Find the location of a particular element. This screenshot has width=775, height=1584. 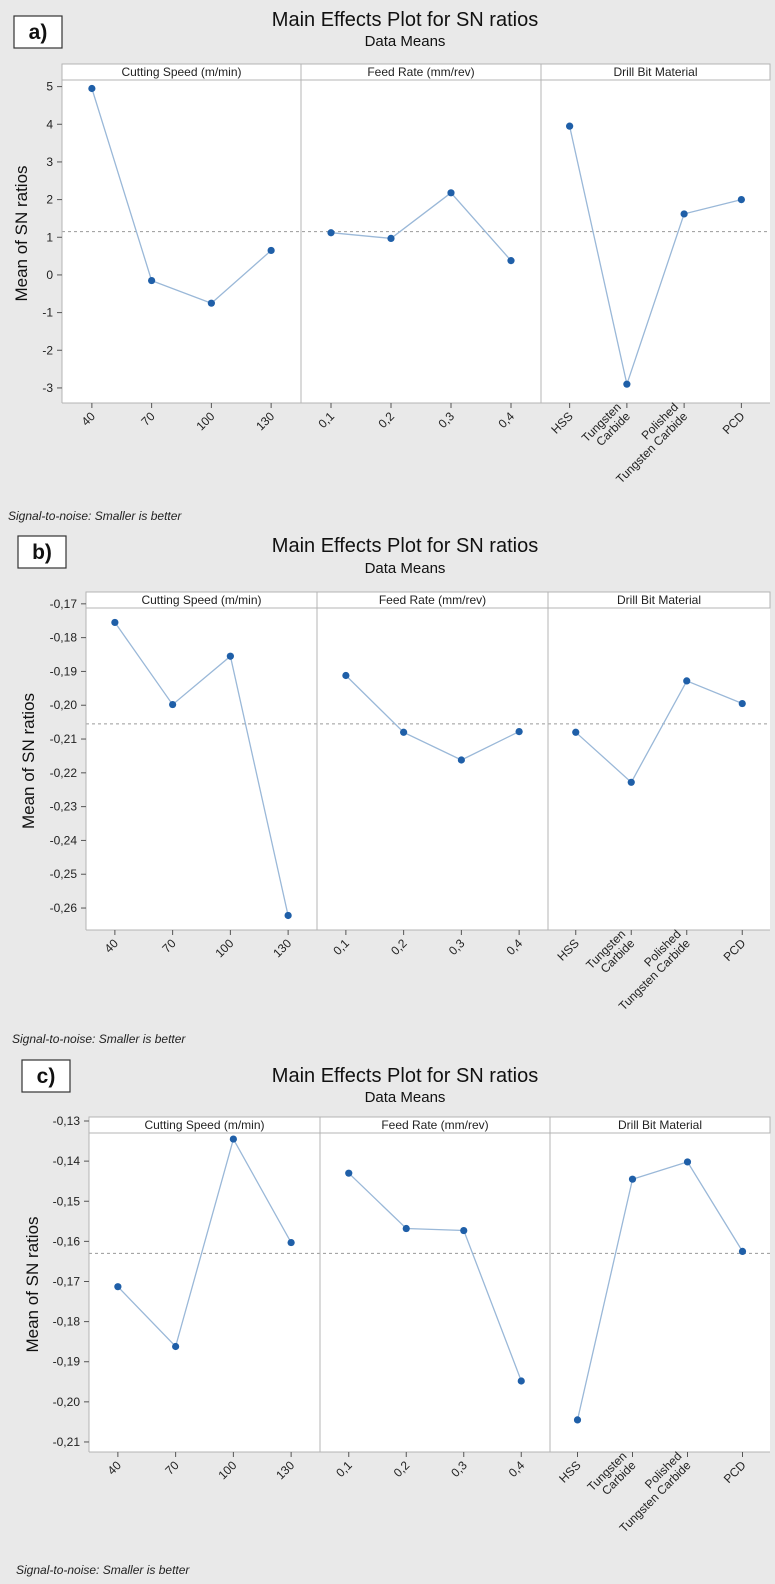

y-tick-label: -0,25 is located at coordinates (64, 874).